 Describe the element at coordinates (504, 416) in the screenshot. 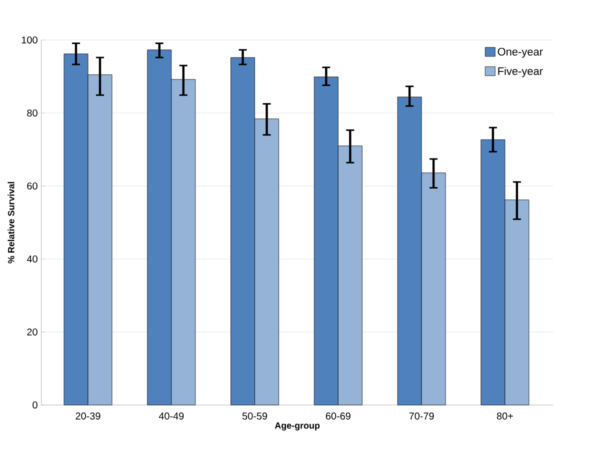

I see `x-tick-label: 80+` at that location.